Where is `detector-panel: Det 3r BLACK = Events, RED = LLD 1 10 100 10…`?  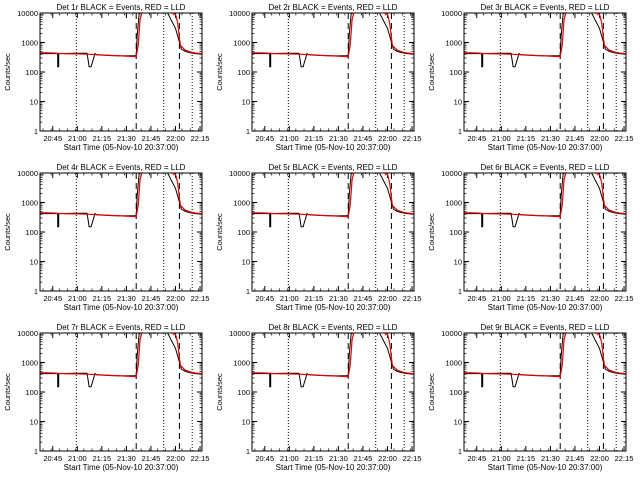
detector-panel: Det 3r BLACK = Events, RED = LLD 1 10 100 10… is located at coordinates (530, 77).